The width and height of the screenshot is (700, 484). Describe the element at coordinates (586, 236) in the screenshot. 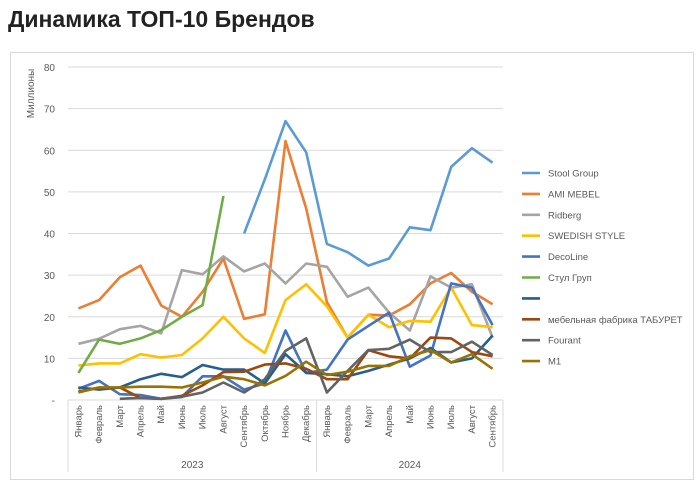

I see `legend-label: SWEDISH STYLE` at that location.